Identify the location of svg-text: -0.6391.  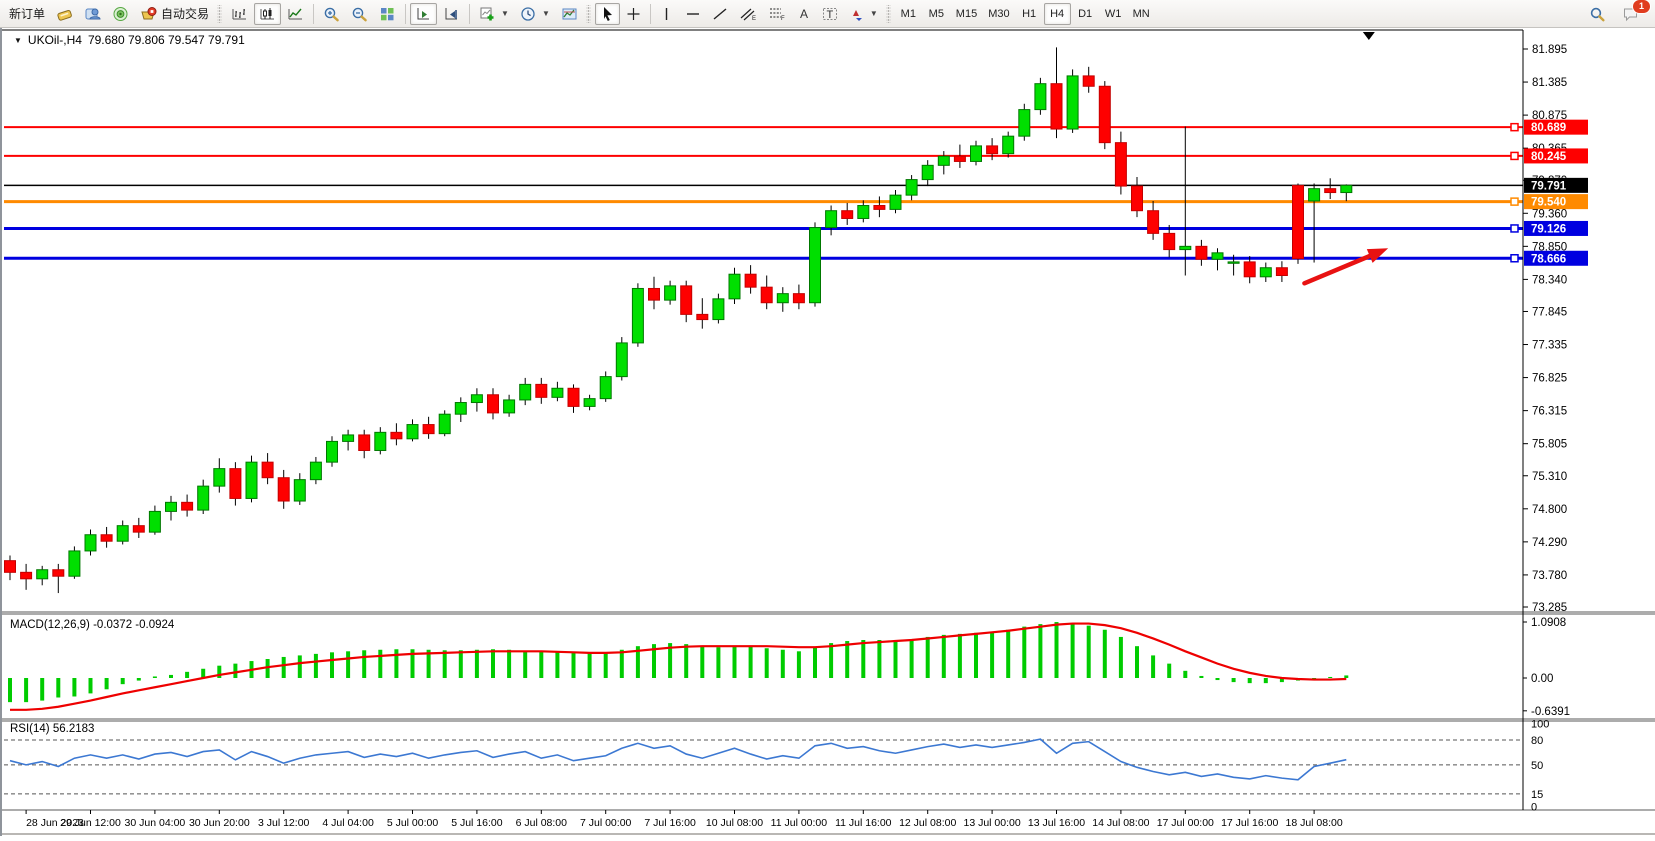
(1550, 712).